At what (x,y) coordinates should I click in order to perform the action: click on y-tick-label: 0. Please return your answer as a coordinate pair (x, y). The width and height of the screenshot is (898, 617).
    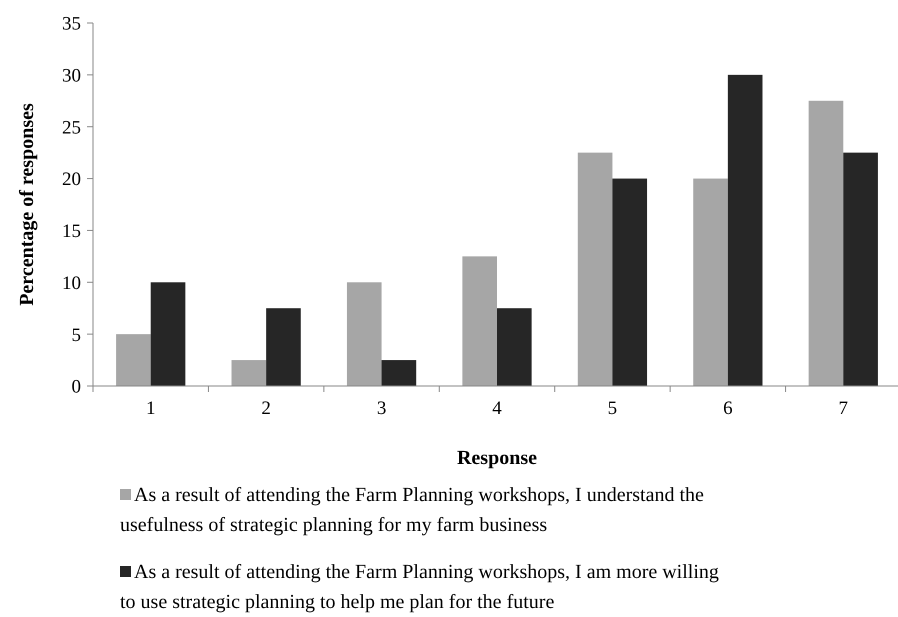
    Looking at the image, I should click on (76, 387).